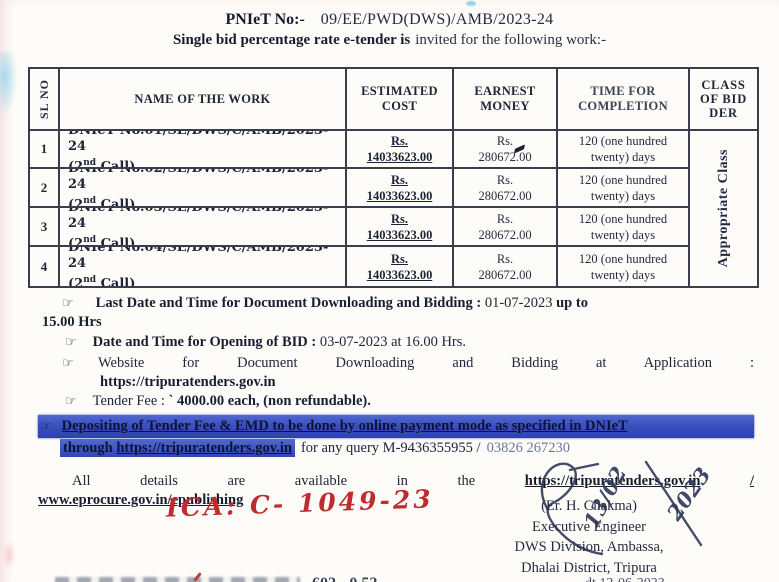 The image size is (779, 582). What do you see at coordinates (518, 303) in the screenshot?
I see `last-date-value: 01-07-2023` at bounding box center [518, 303].